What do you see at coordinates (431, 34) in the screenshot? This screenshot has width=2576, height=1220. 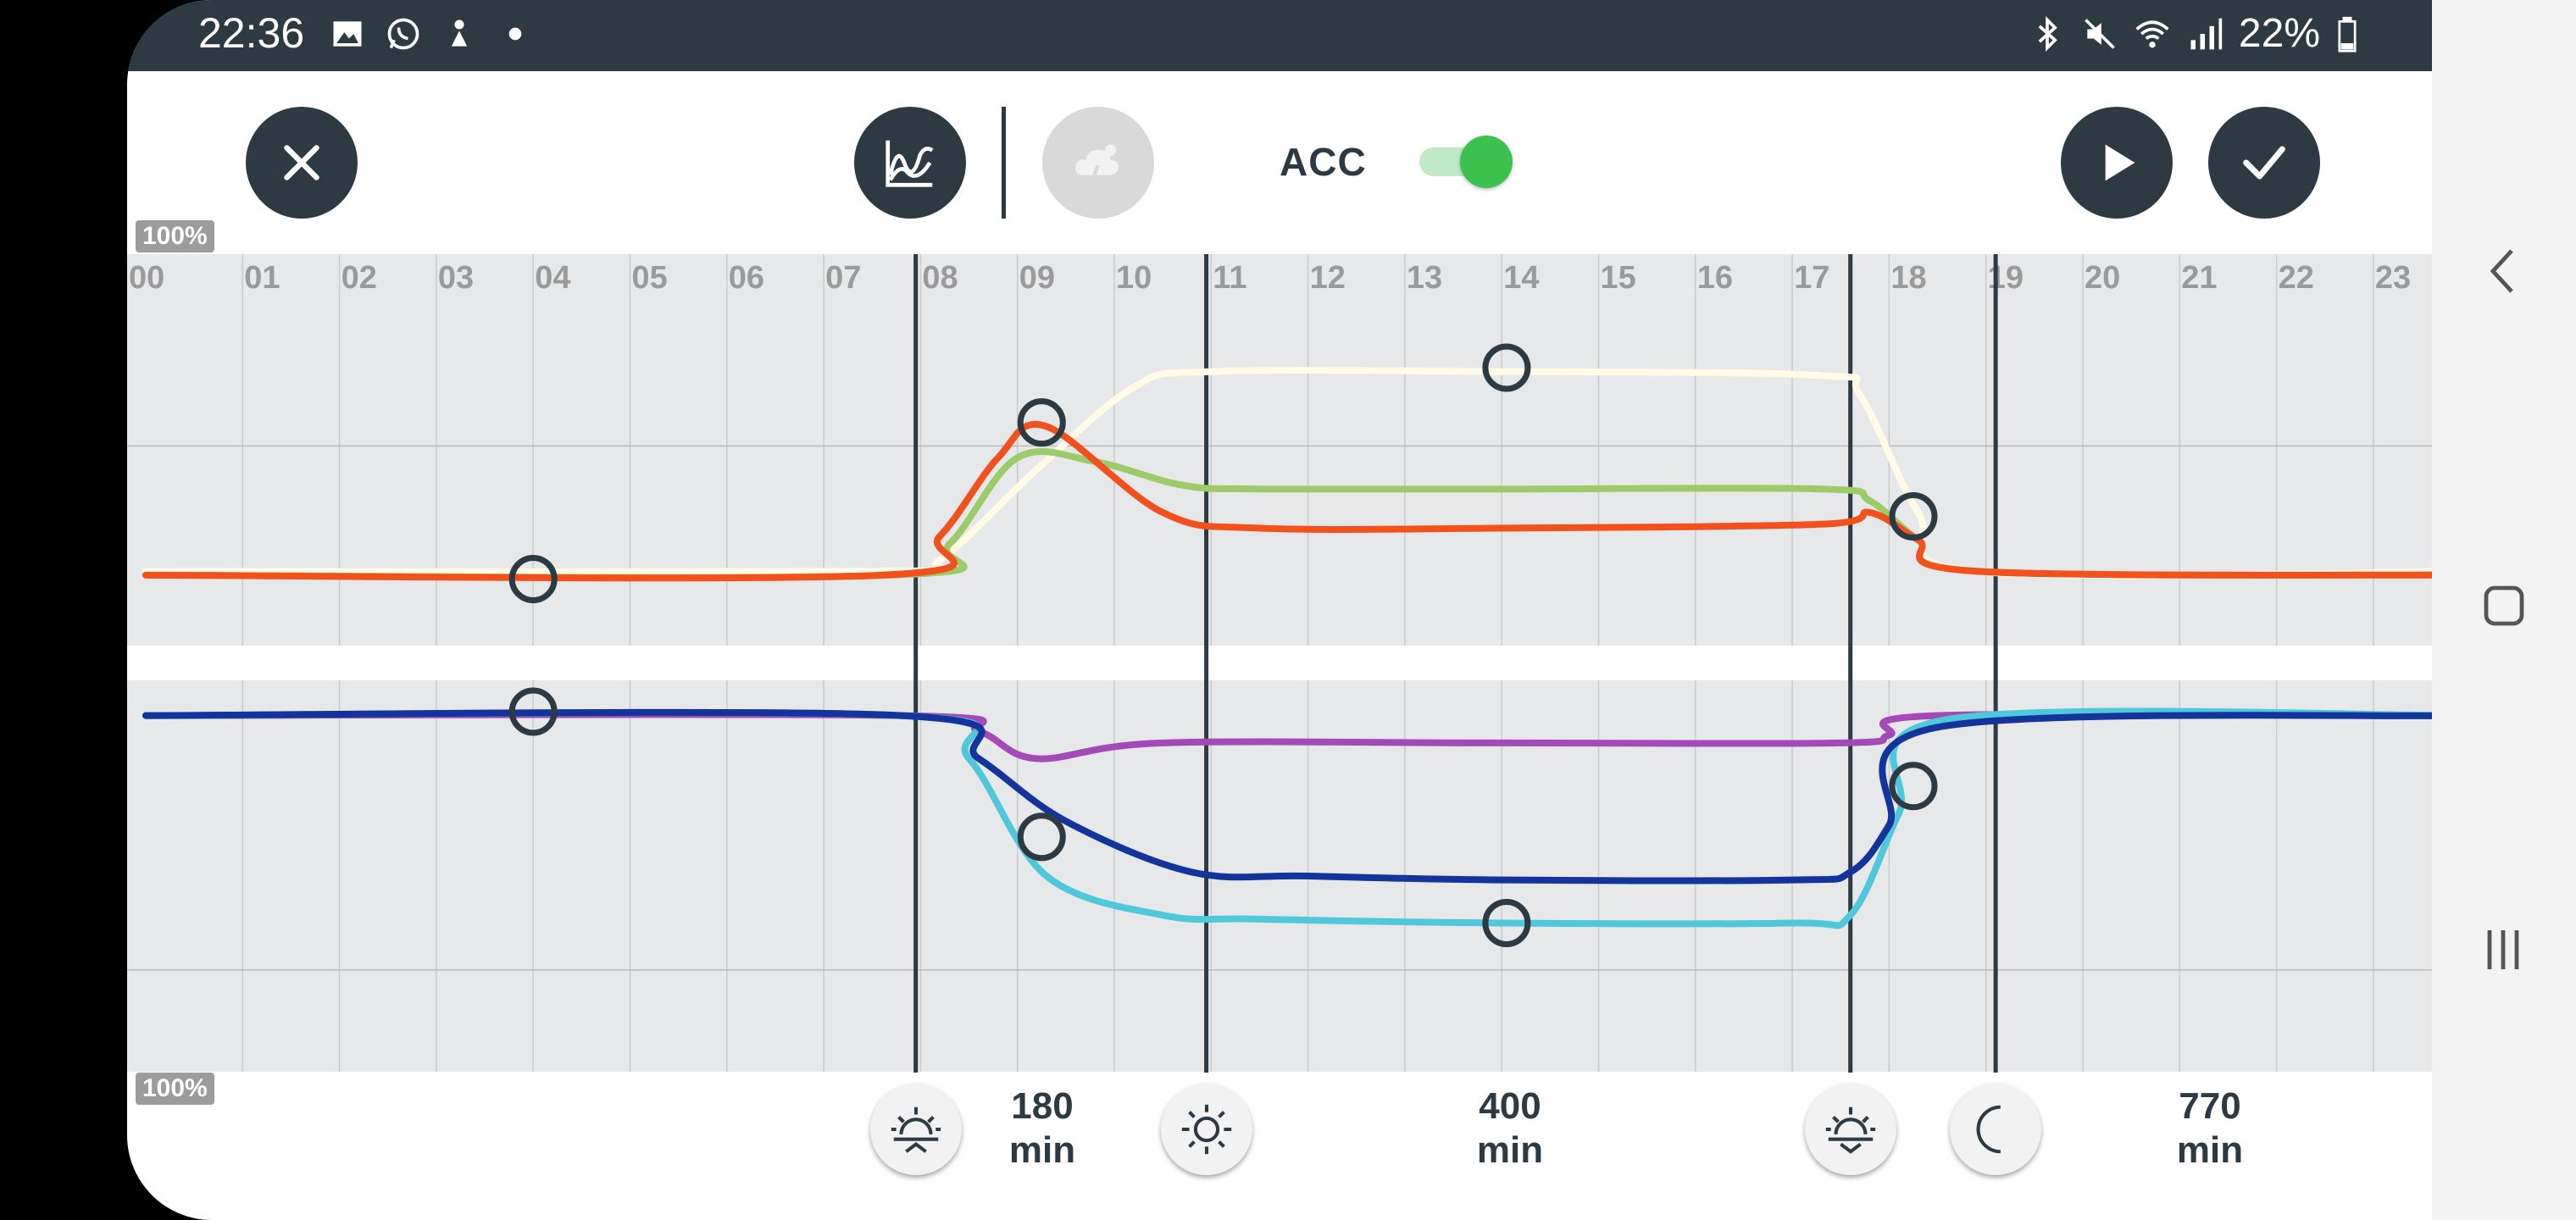 I see `status-left-icons` at bounding box center [431, 34].